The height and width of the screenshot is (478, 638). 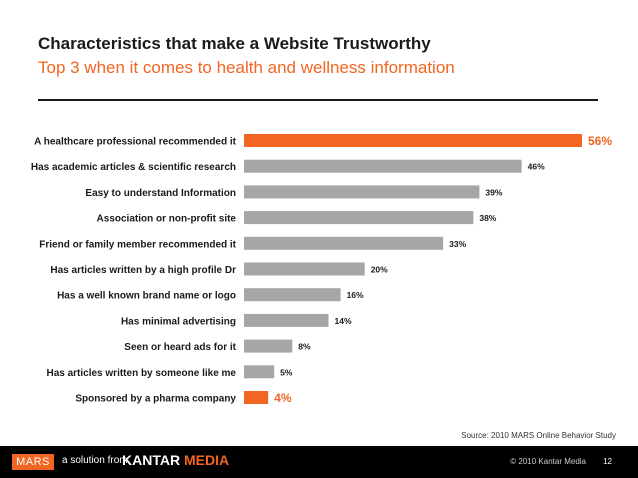 I want to click on category-label: Association or non-profit site, so click(x=167, y=219).